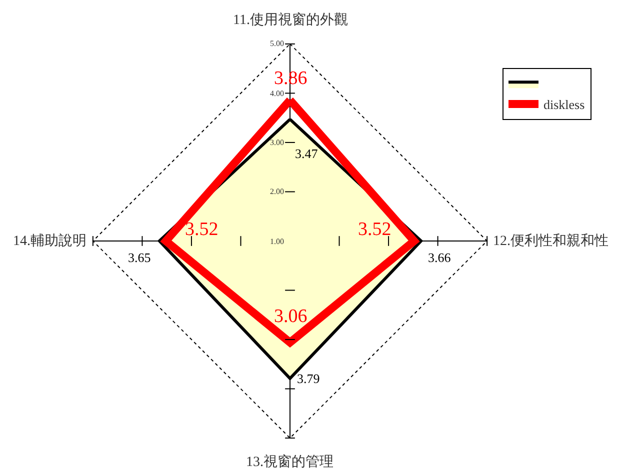 This screenshot has width=624, height=471. Describe the element at coordinates (290, 20) in the screenshot. I see `spoke-label: 11.使用視窗的外觀` at that location.